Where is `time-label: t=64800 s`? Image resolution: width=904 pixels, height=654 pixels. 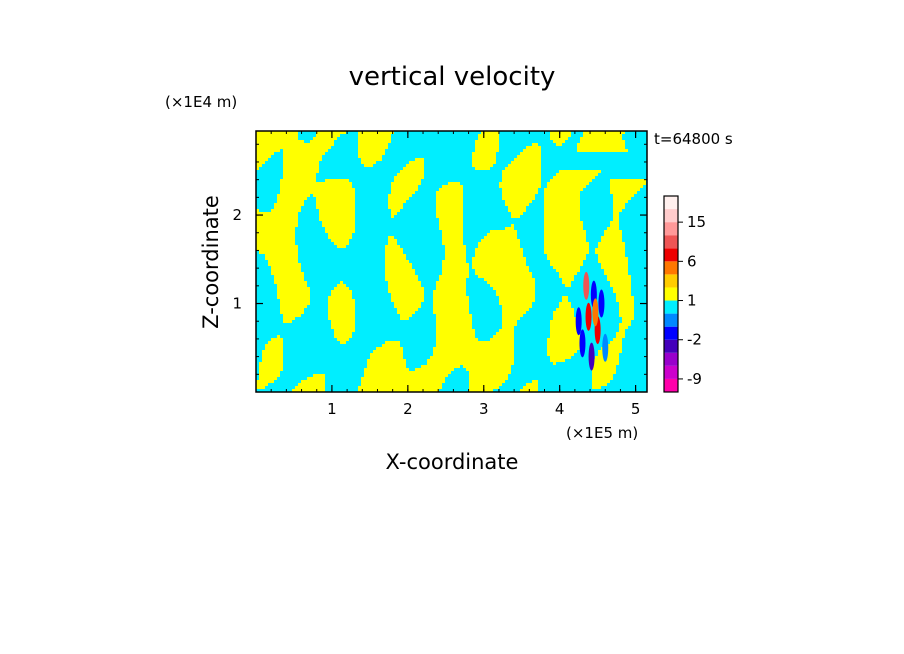
time-label: t=64800 s is located at coordinates (693, 139).